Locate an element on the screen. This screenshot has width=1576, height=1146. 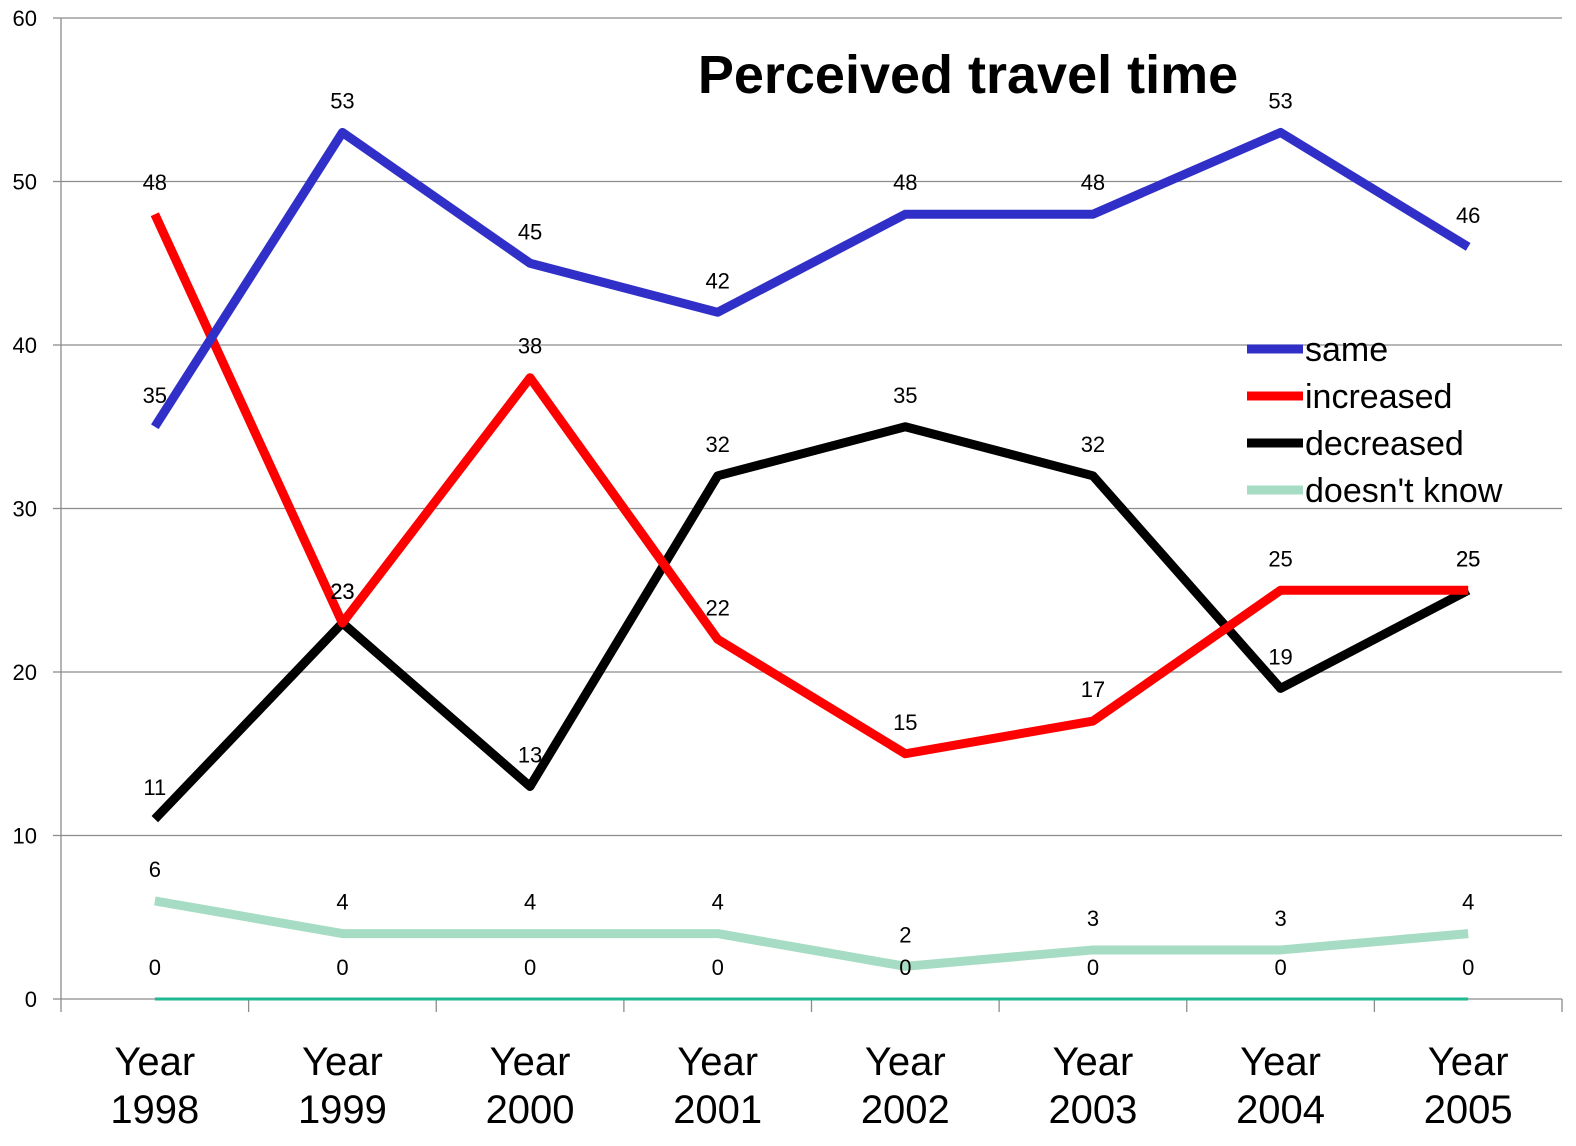
x-category-label: Year 2000 is located at coordinates (530, 1086).